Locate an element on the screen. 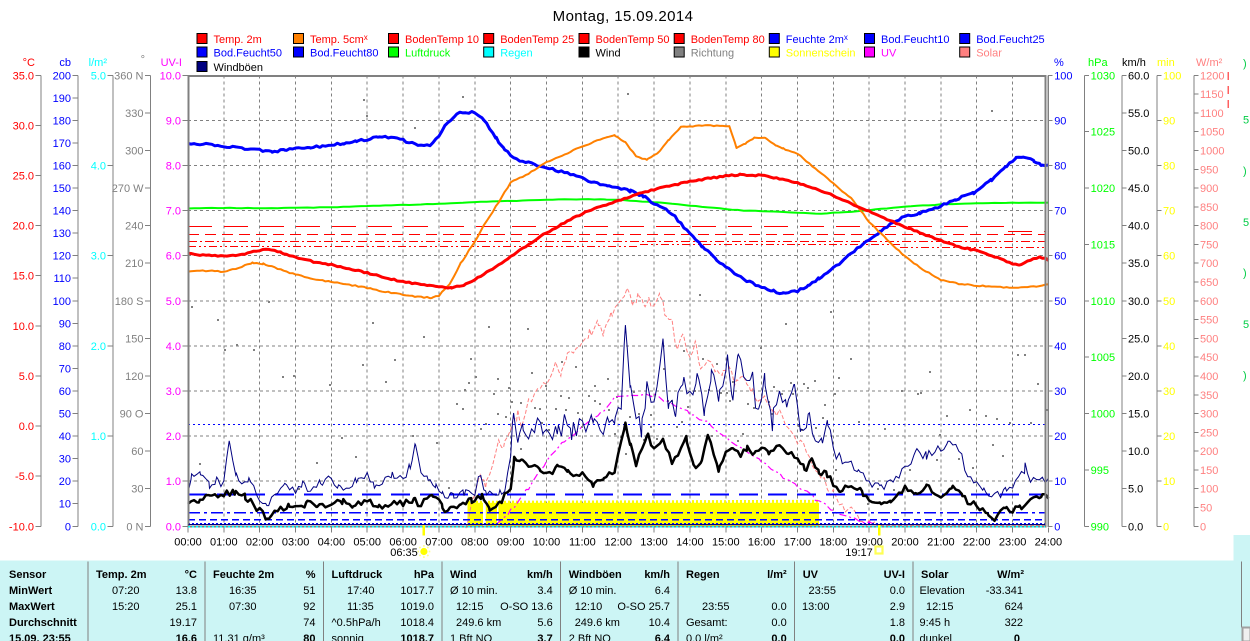 The width and height of the screenshot is (1250, 641). svg-text: BodenTemp 10 is located at coordinates (442, 40).